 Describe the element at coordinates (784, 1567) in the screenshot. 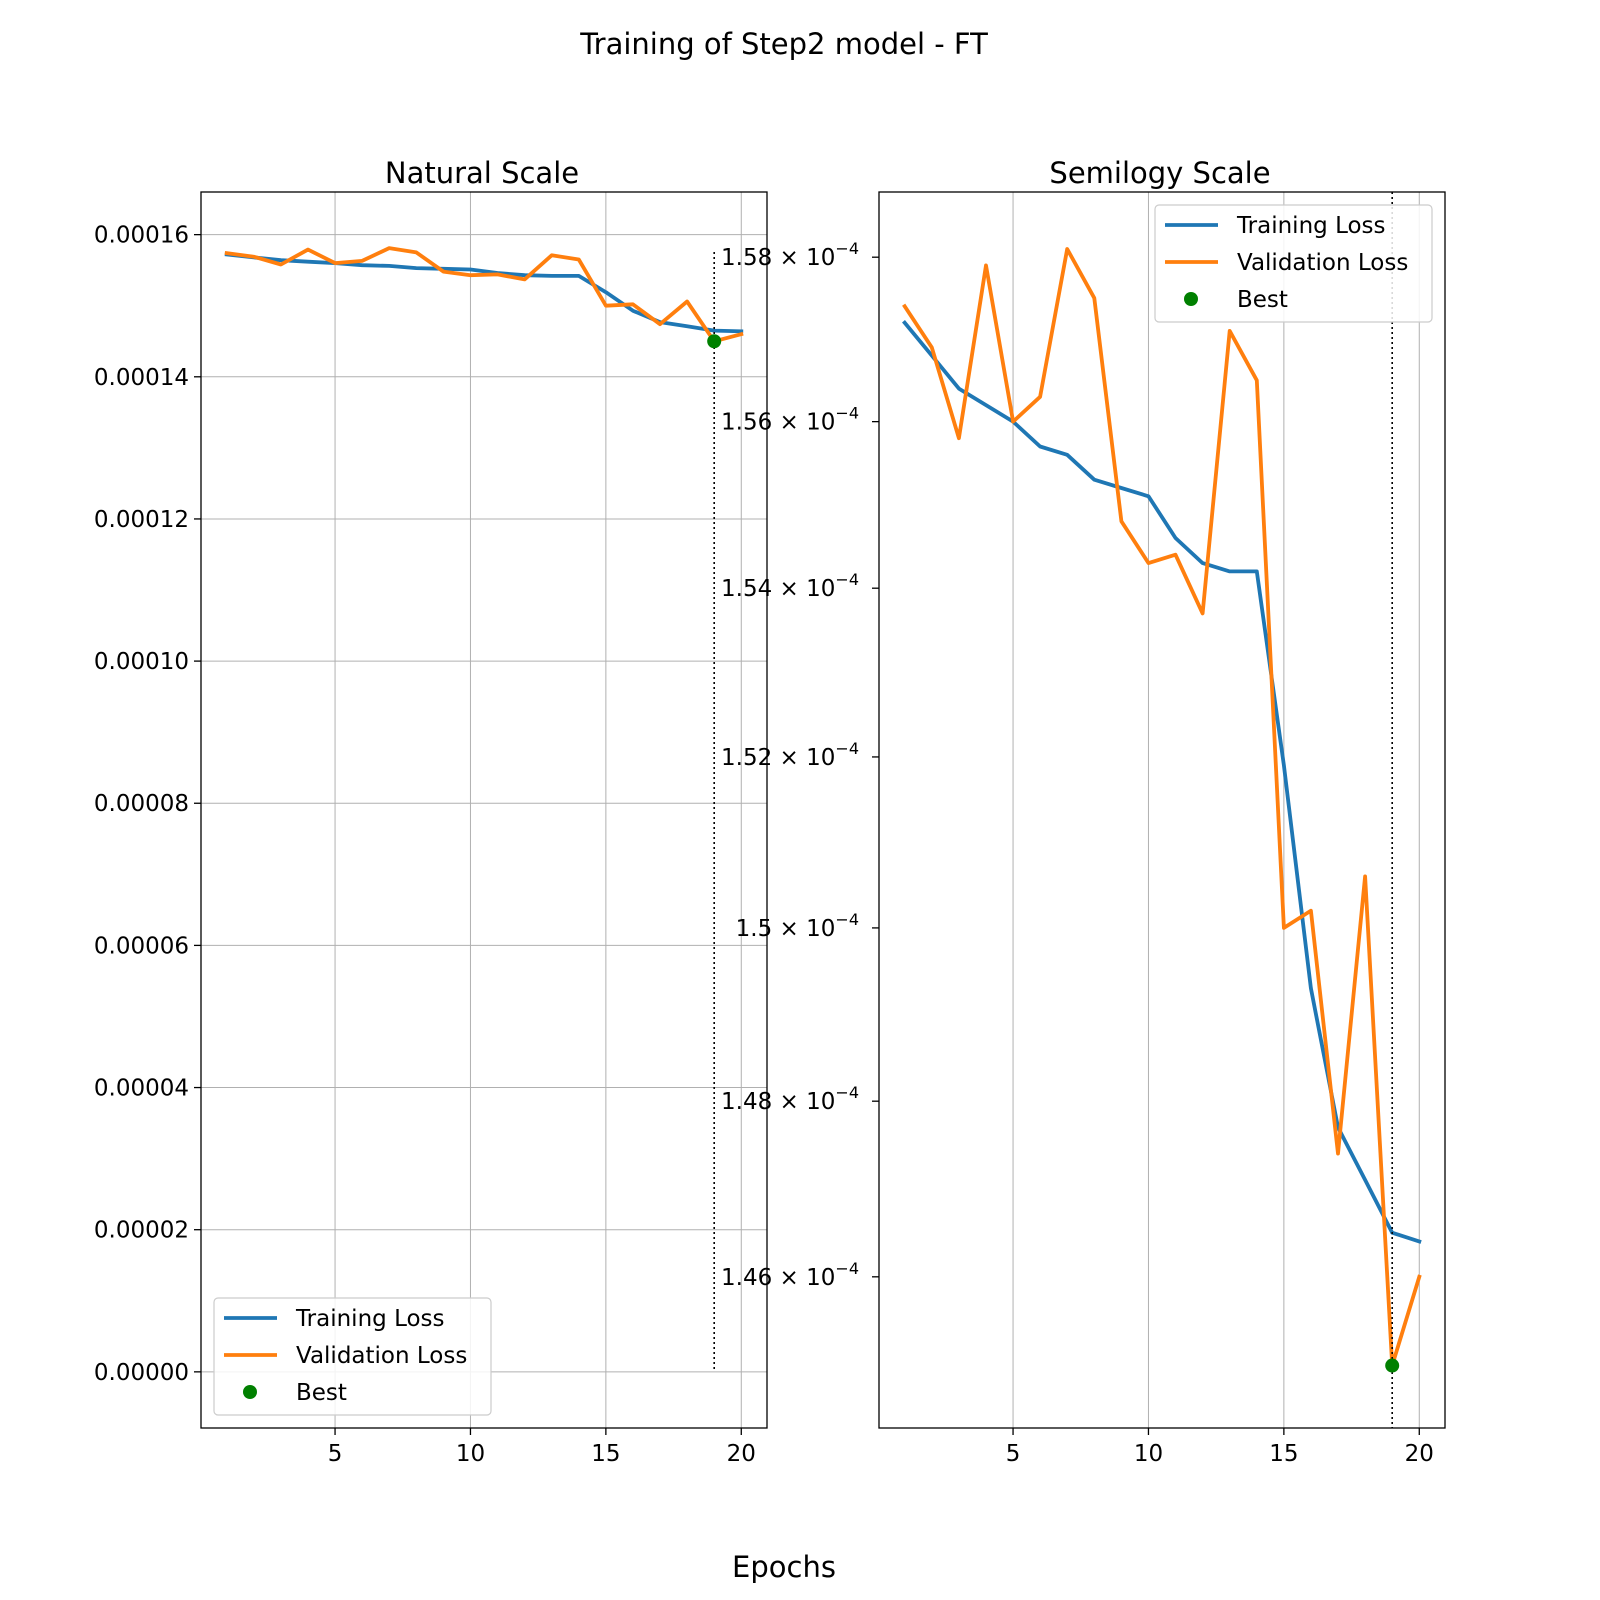

I see `x-axis-label: Epochs` at that location.